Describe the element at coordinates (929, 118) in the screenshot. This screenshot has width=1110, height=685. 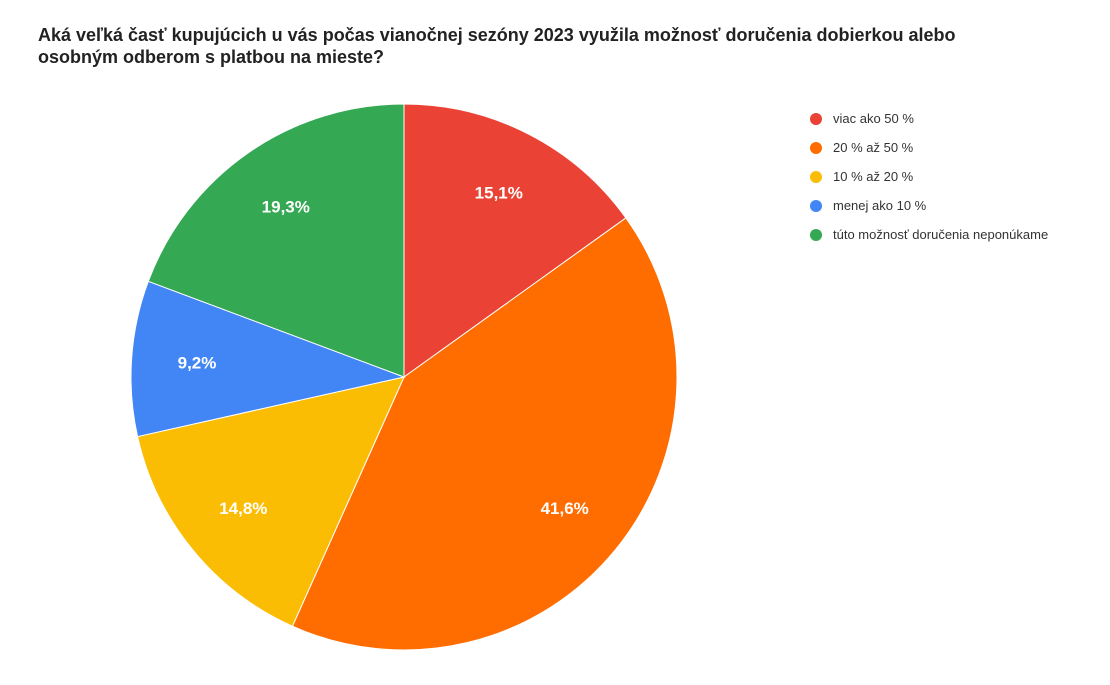
I see `legend-item: viac ako 50 %` at that location.